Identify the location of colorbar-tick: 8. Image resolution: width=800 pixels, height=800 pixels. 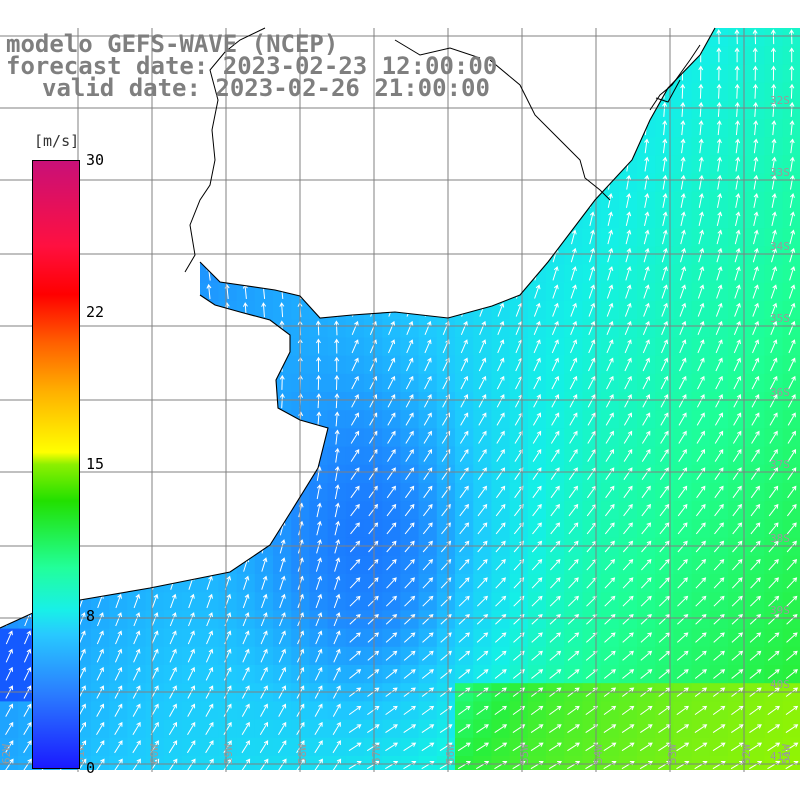
(91, 616).